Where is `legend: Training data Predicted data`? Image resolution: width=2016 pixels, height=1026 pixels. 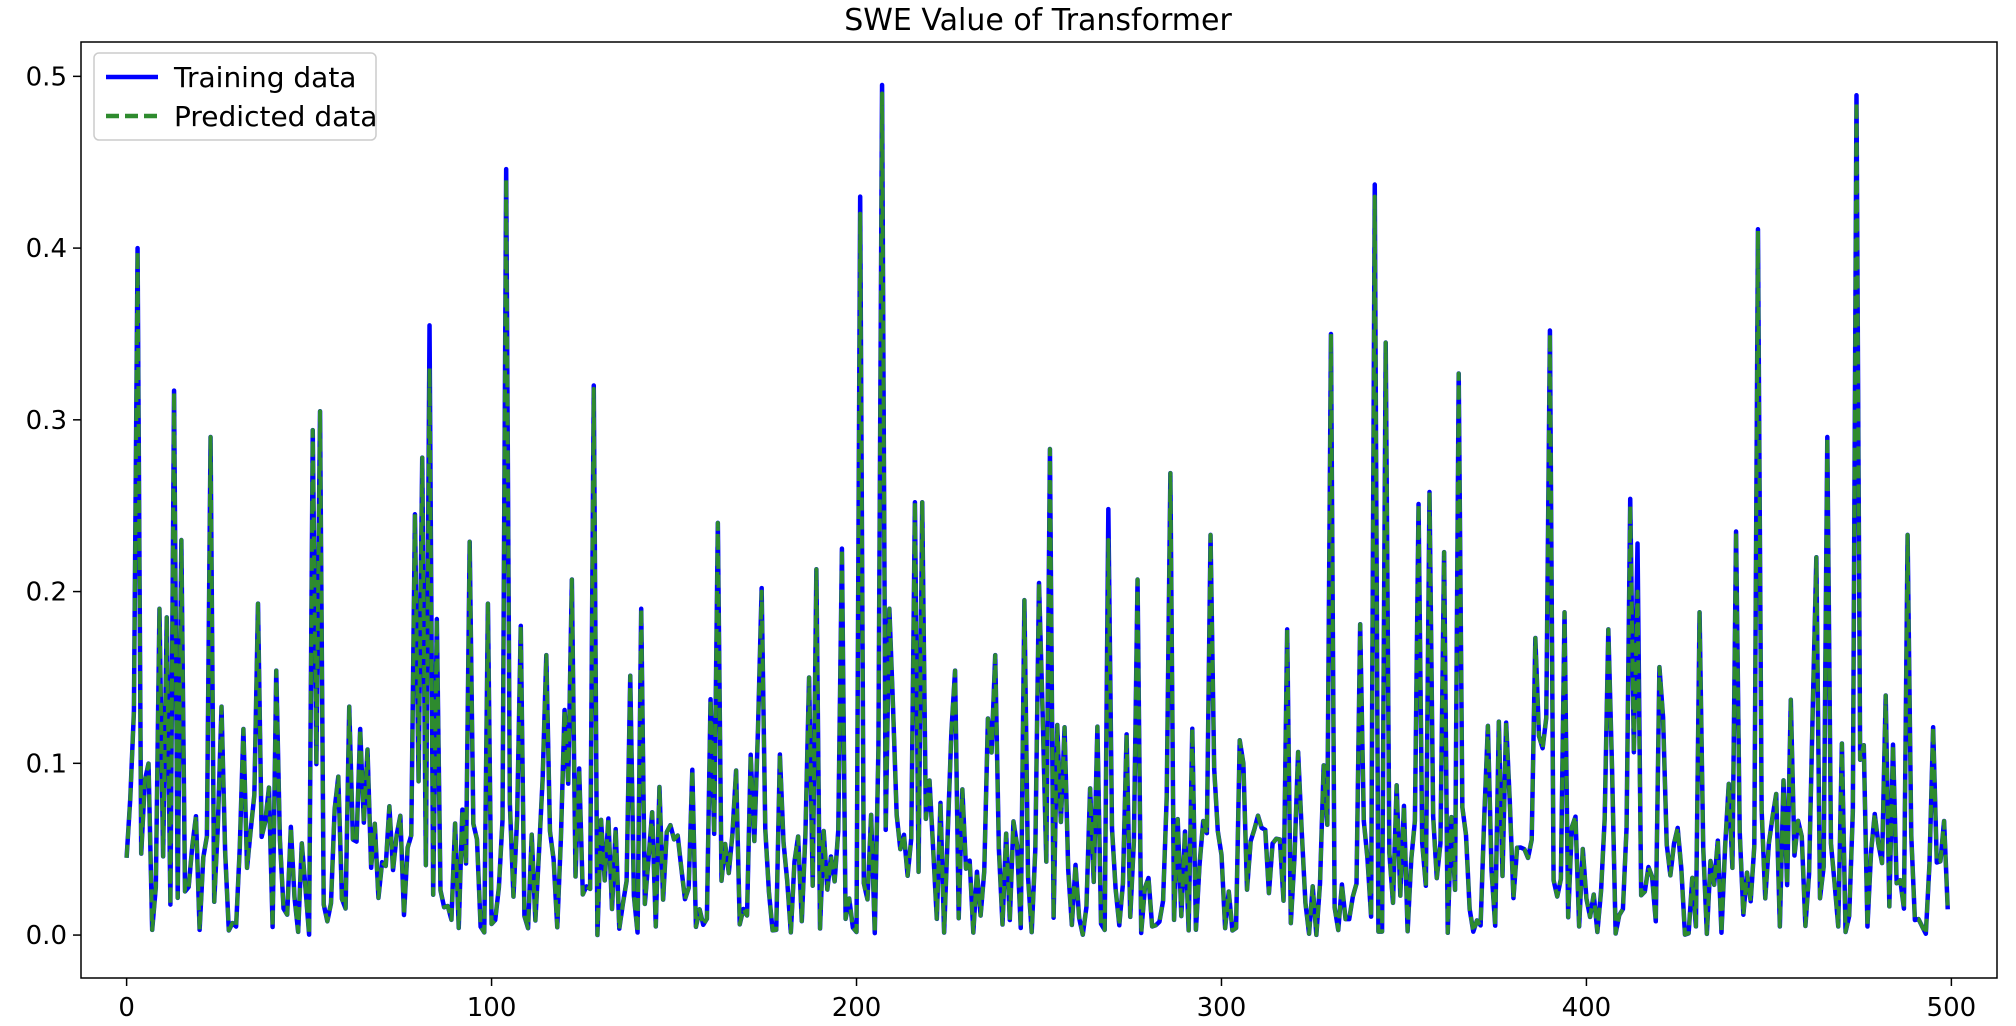
legend: Training data Predicted data is located at coordinates (235, 96).